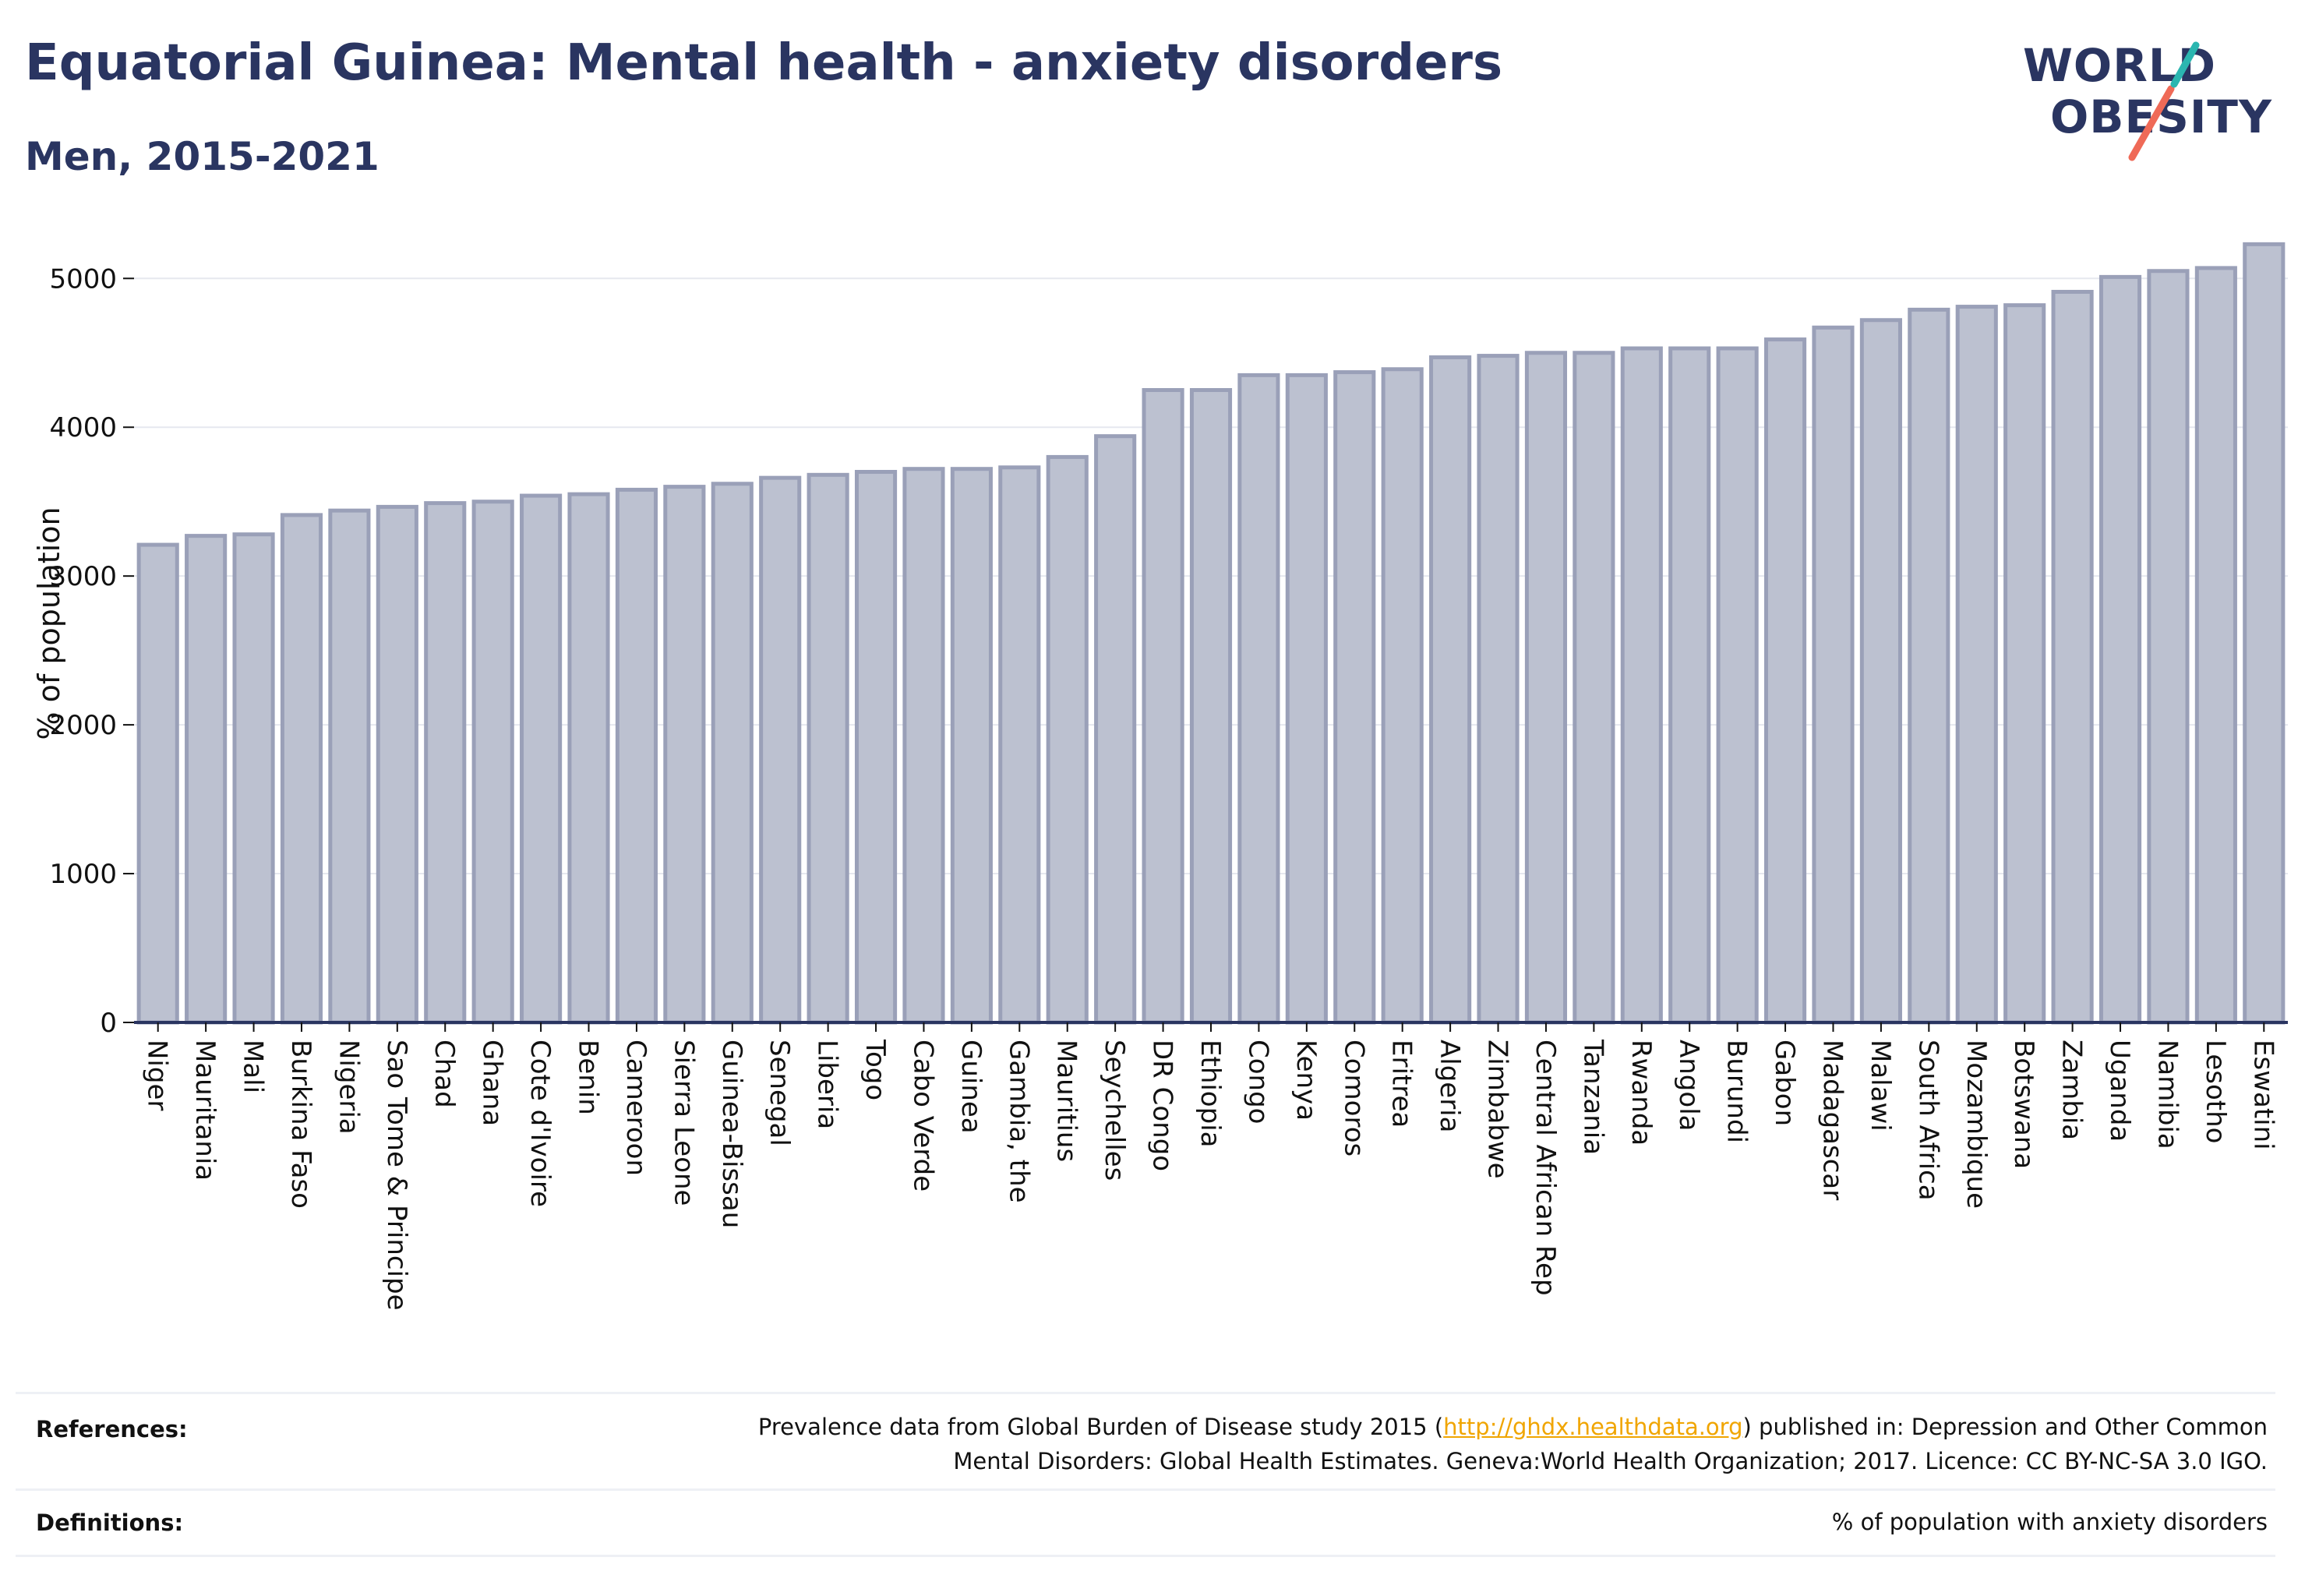 Image resolution: width=2305 pixels, height=1596 pixels. Describe the element at coordinates (1066, 1101) in the screenshot. I see `x-tick-label: Mauritius` at that location.